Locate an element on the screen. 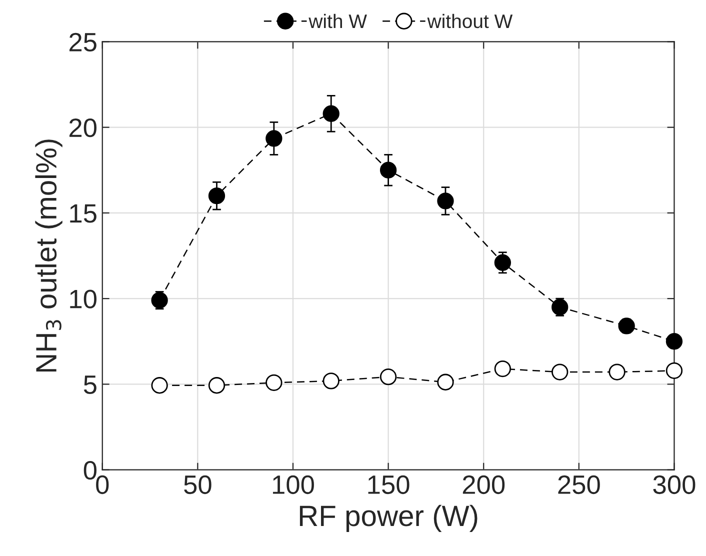  y-tick-label: 0 is located at coordinates (90, 470).